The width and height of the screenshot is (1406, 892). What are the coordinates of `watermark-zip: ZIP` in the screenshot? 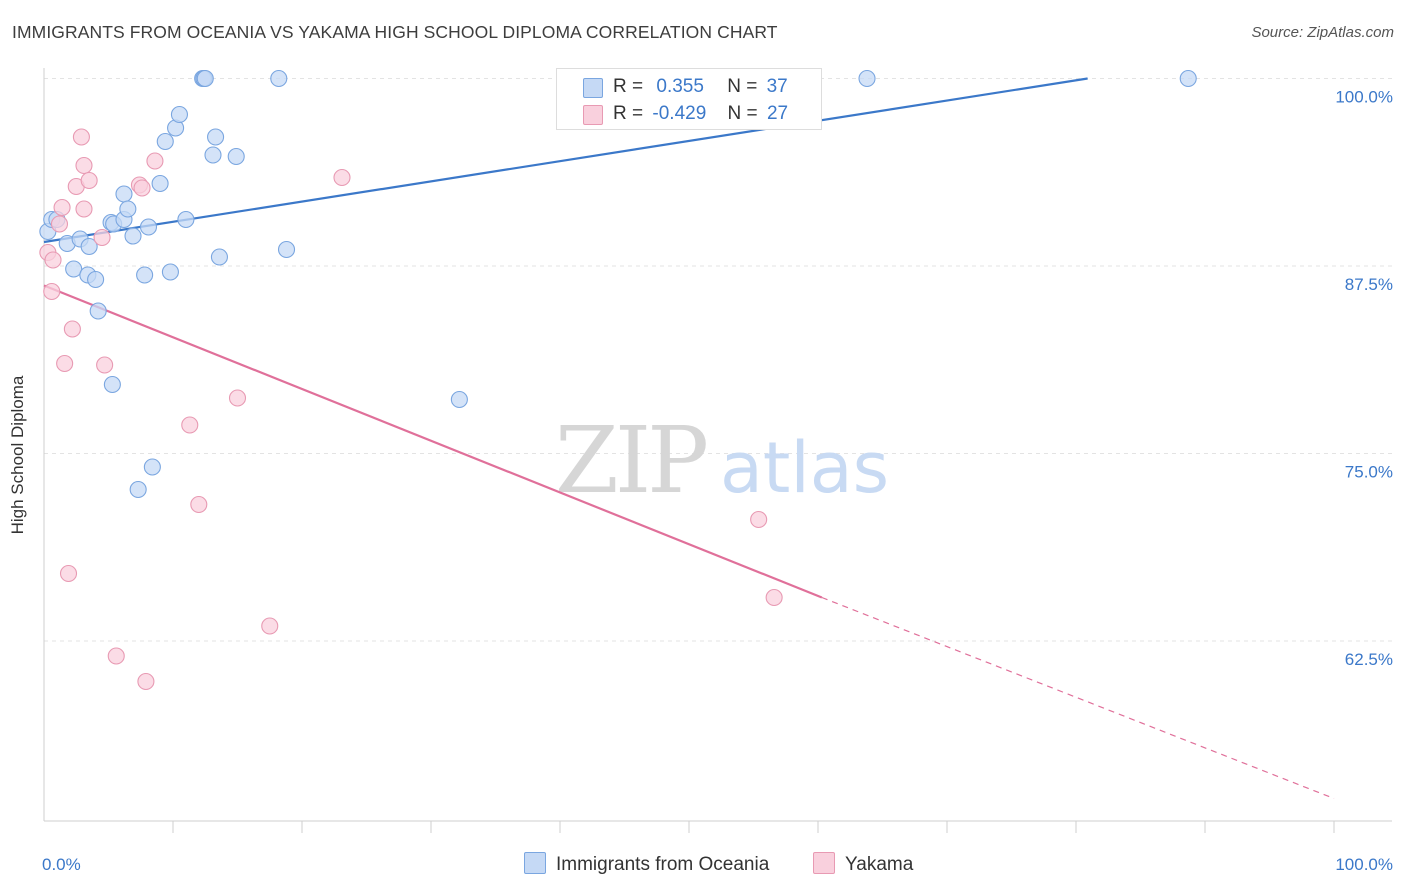 It's located at (630, 460).